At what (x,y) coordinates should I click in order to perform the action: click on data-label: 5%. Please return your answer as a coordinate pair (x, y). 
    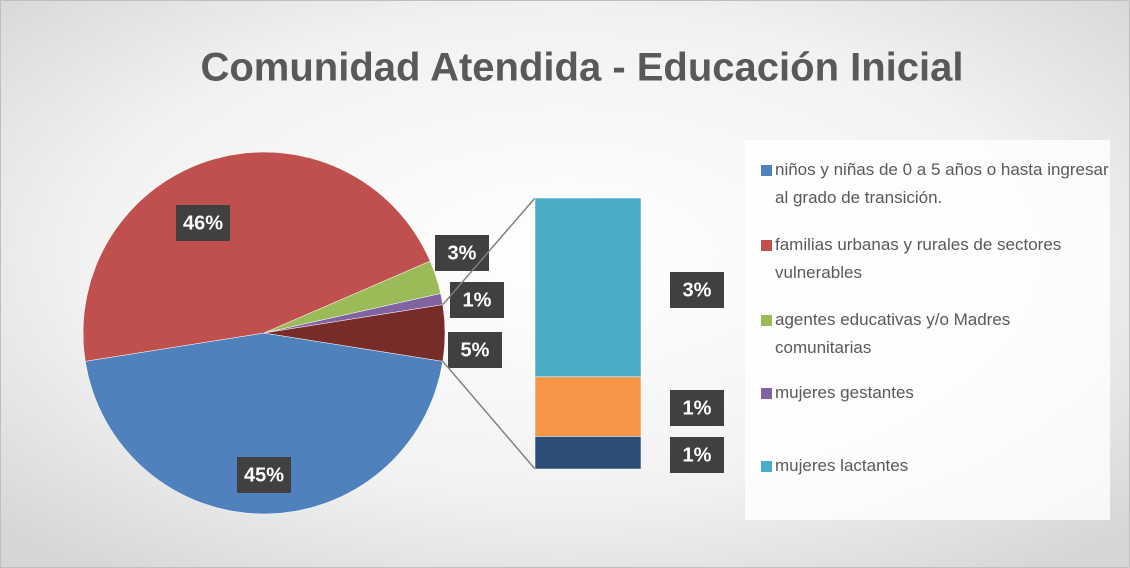
    Looking at the image, I should click on (475, 350).